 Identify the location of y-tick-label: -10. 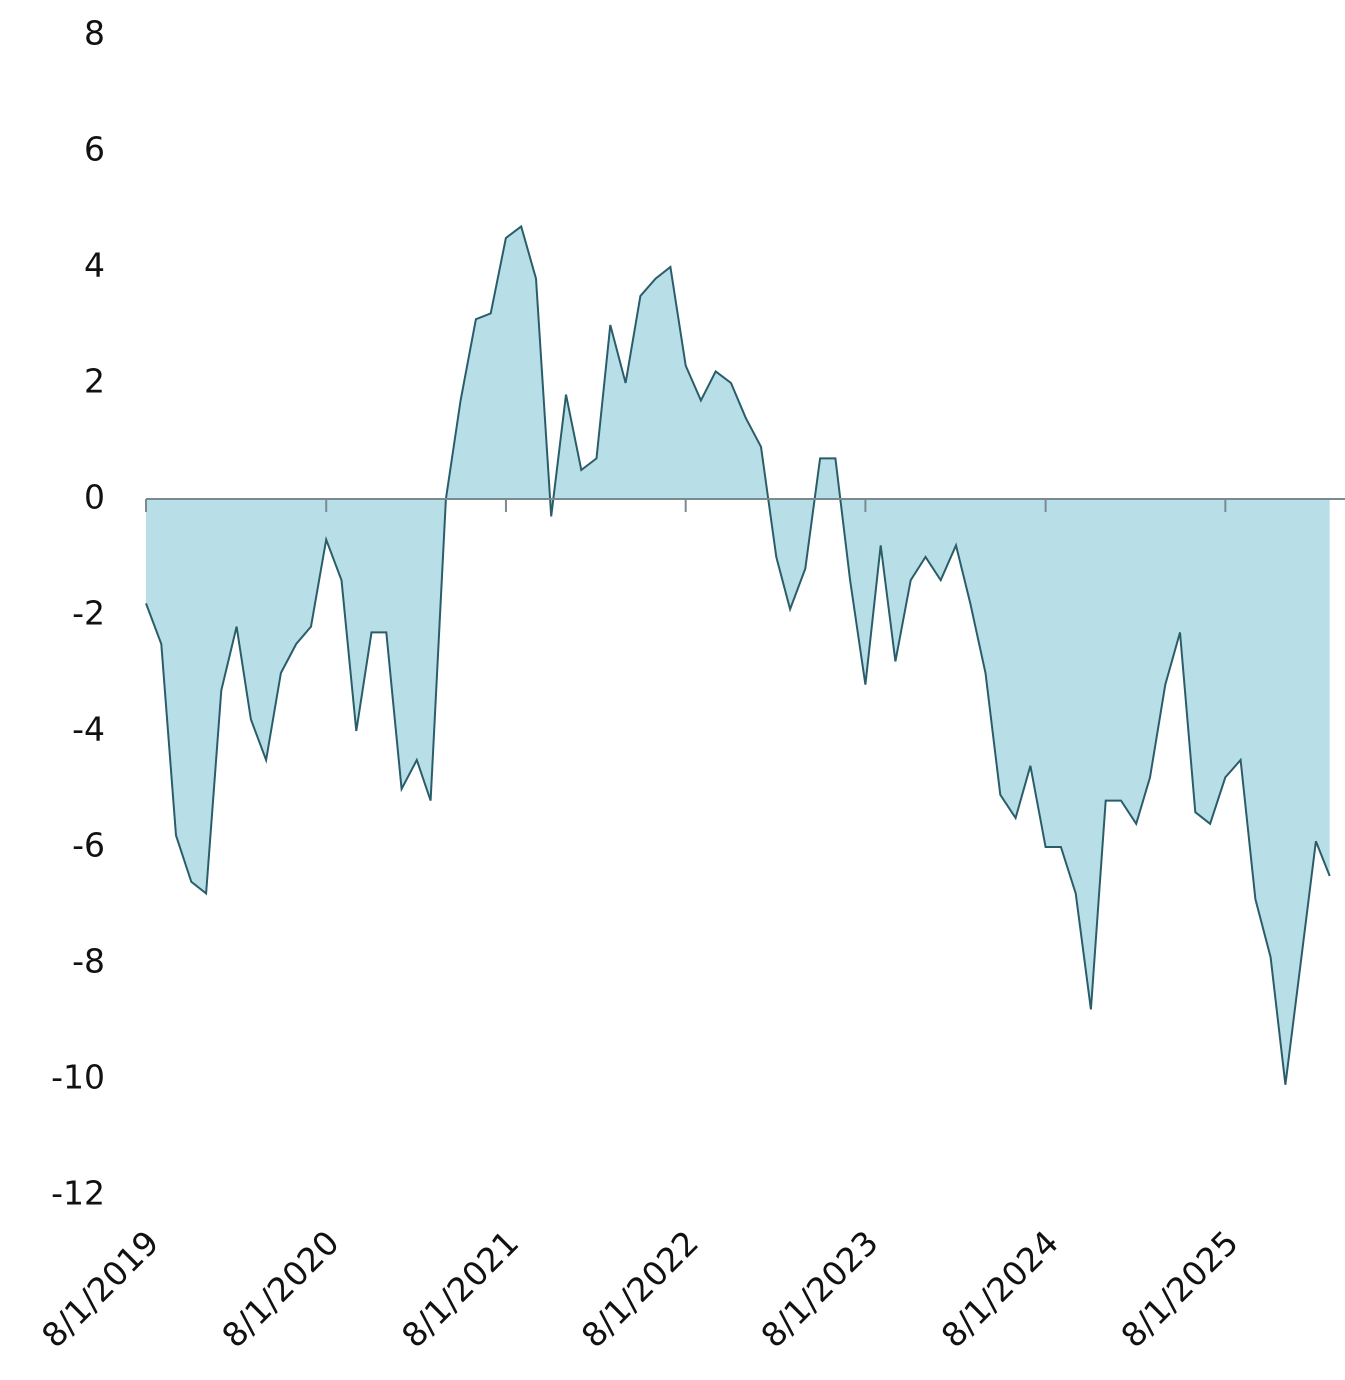
(78, 1077).